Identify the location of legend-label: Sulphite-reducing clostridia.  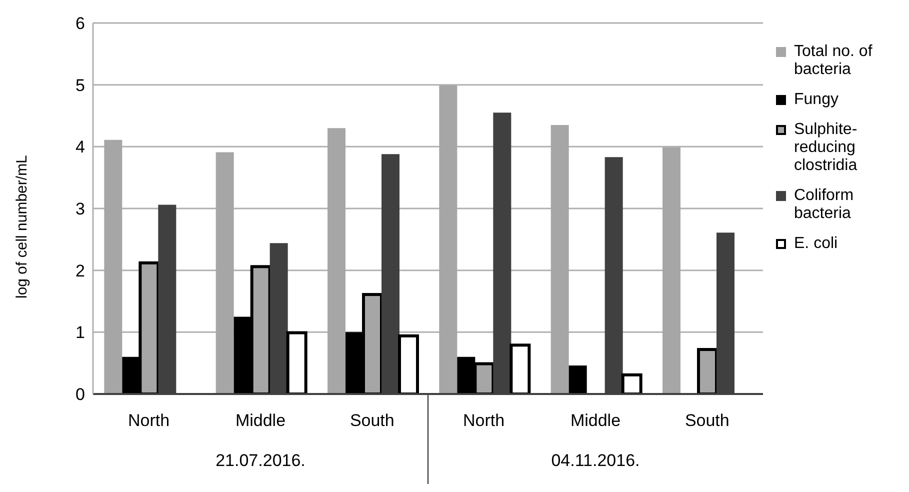
(826, 148).